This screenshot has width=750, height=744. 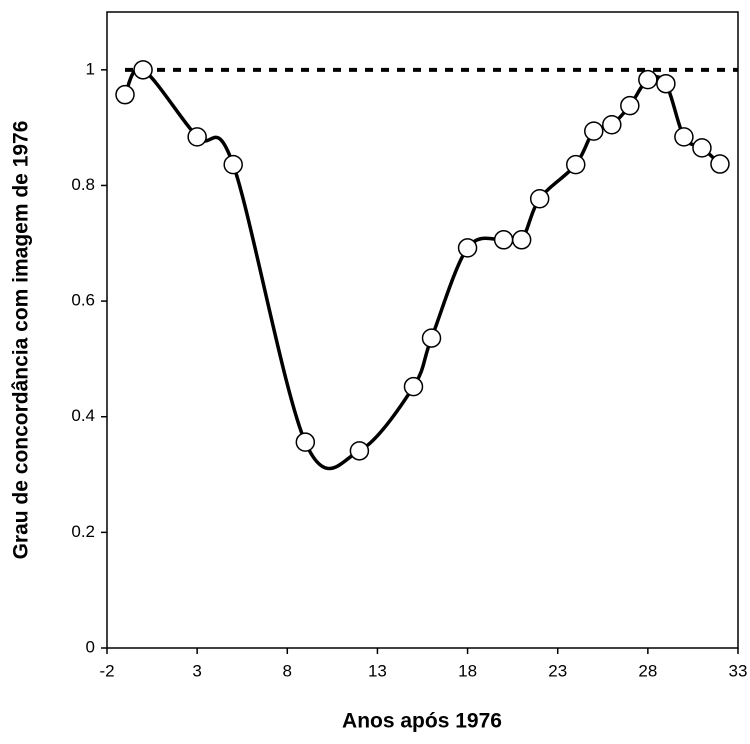 I want to click on y-tick-label: 0, so click(x=90, y=646).